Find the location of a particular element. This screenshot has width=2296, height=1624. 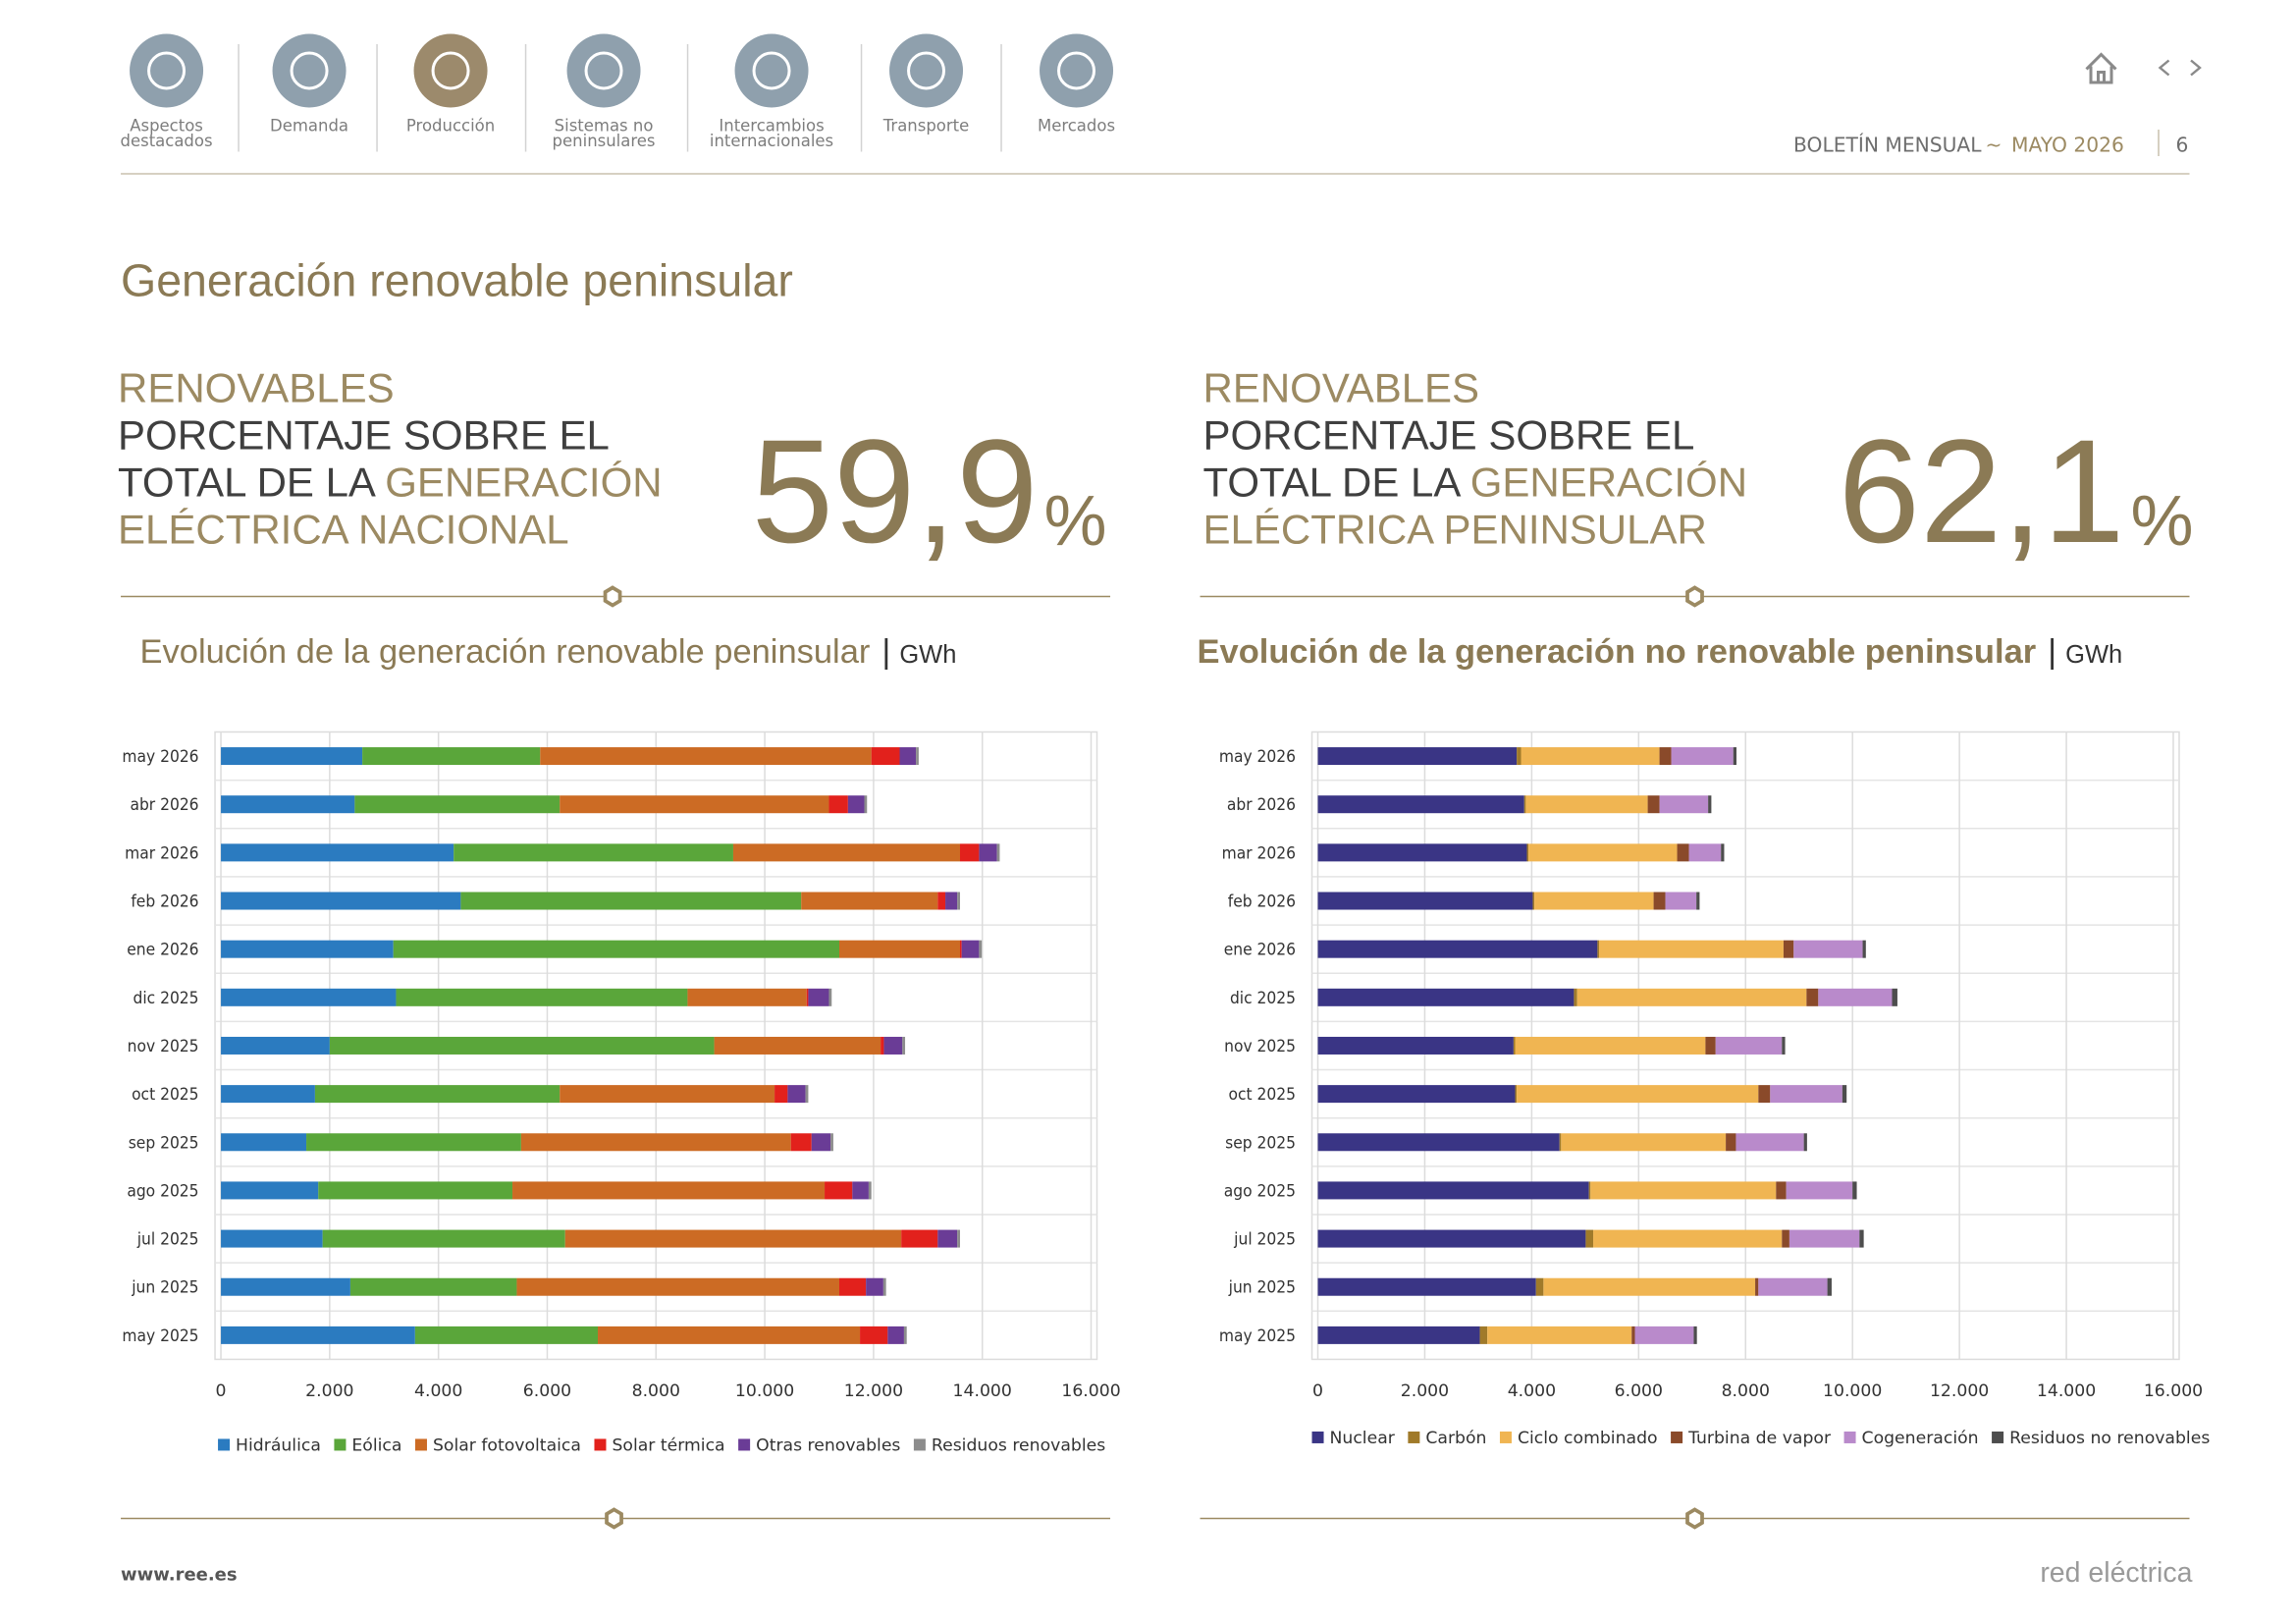

kpi-label: RENOVABLES is located at coordinates (1341, 387).